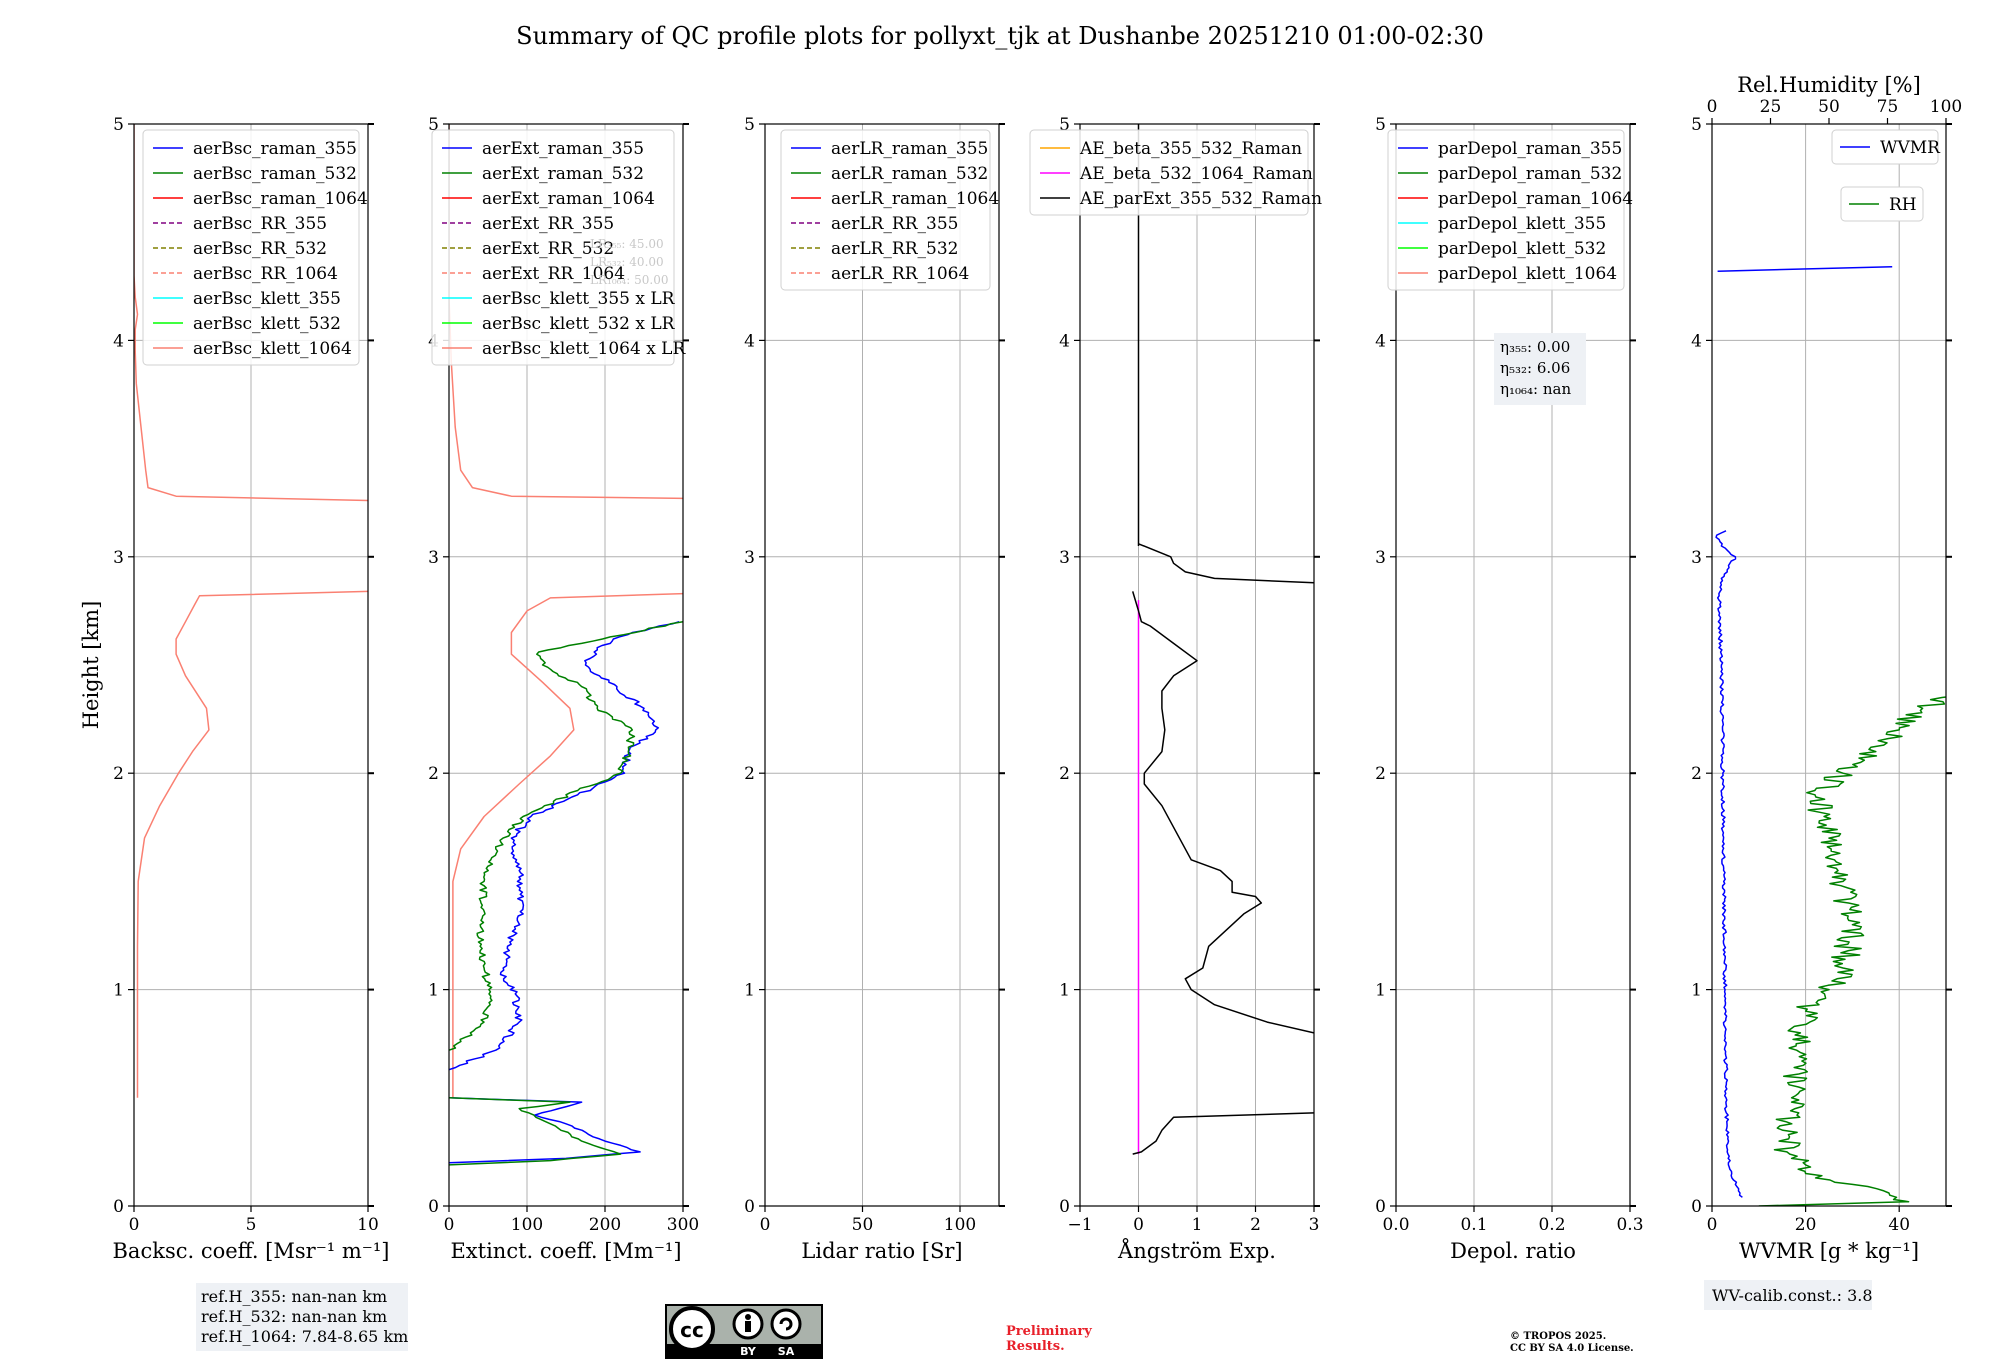 The width and height of the screenshot is (2000, 1360). I want to click on eta-532: η₅₃₂: 6.06, so click(1535, 368).